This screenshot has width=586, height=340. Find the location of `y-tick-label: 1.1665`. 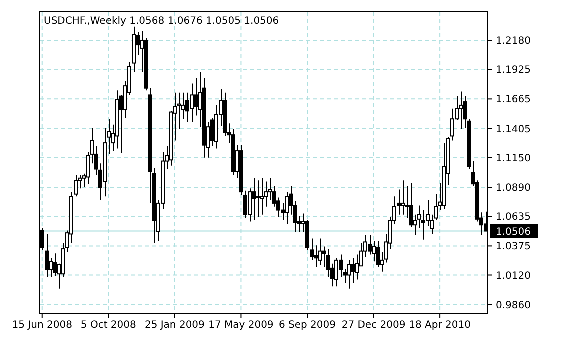

y-tick-label: 1.1665 is located at coordinates (513, 100).